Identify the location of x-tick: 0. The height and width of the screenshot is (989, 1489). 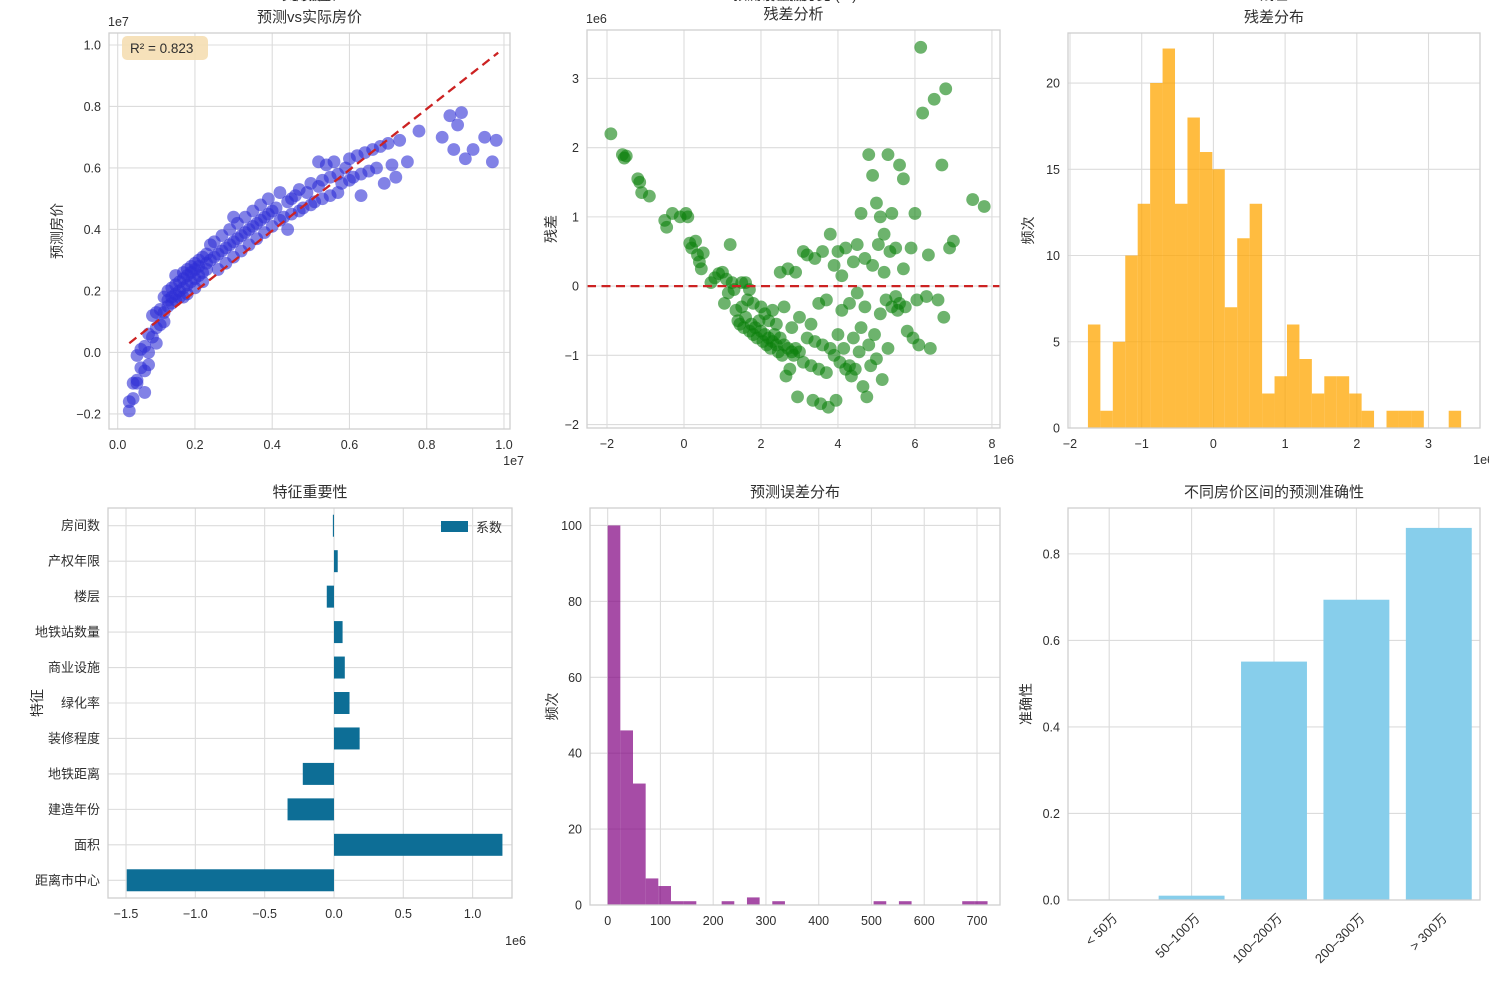
(607, 921).